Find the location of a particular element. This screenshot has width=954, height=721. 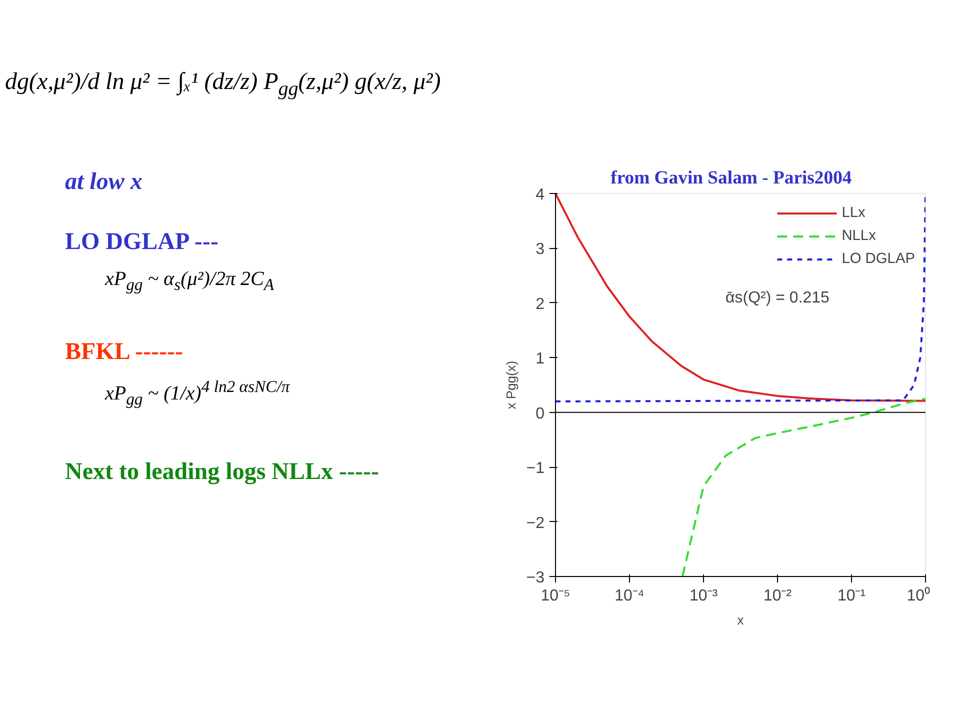

text: xP$_{gg}$ ~ α$_{s}$(μ²)/2π 2C$_{A}$ is located at coordinates (189, 281).